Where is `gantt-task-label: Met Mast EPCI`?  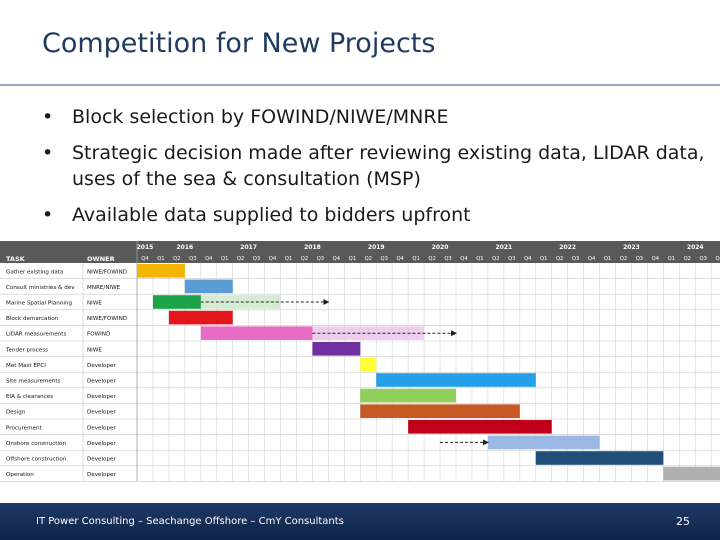
gantt-task-label: Met Mast EPCI is located at coordinates (26, 366).